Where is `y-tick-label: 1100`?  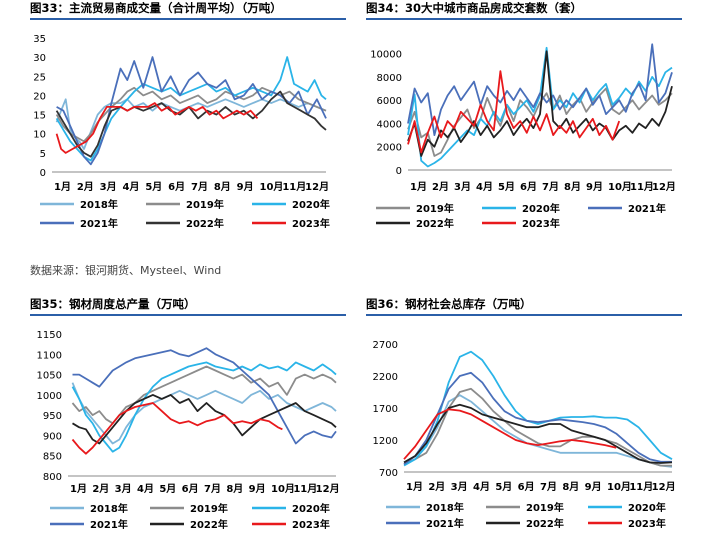 y-tick-label: 1100 is located at coordinates (49, 355).